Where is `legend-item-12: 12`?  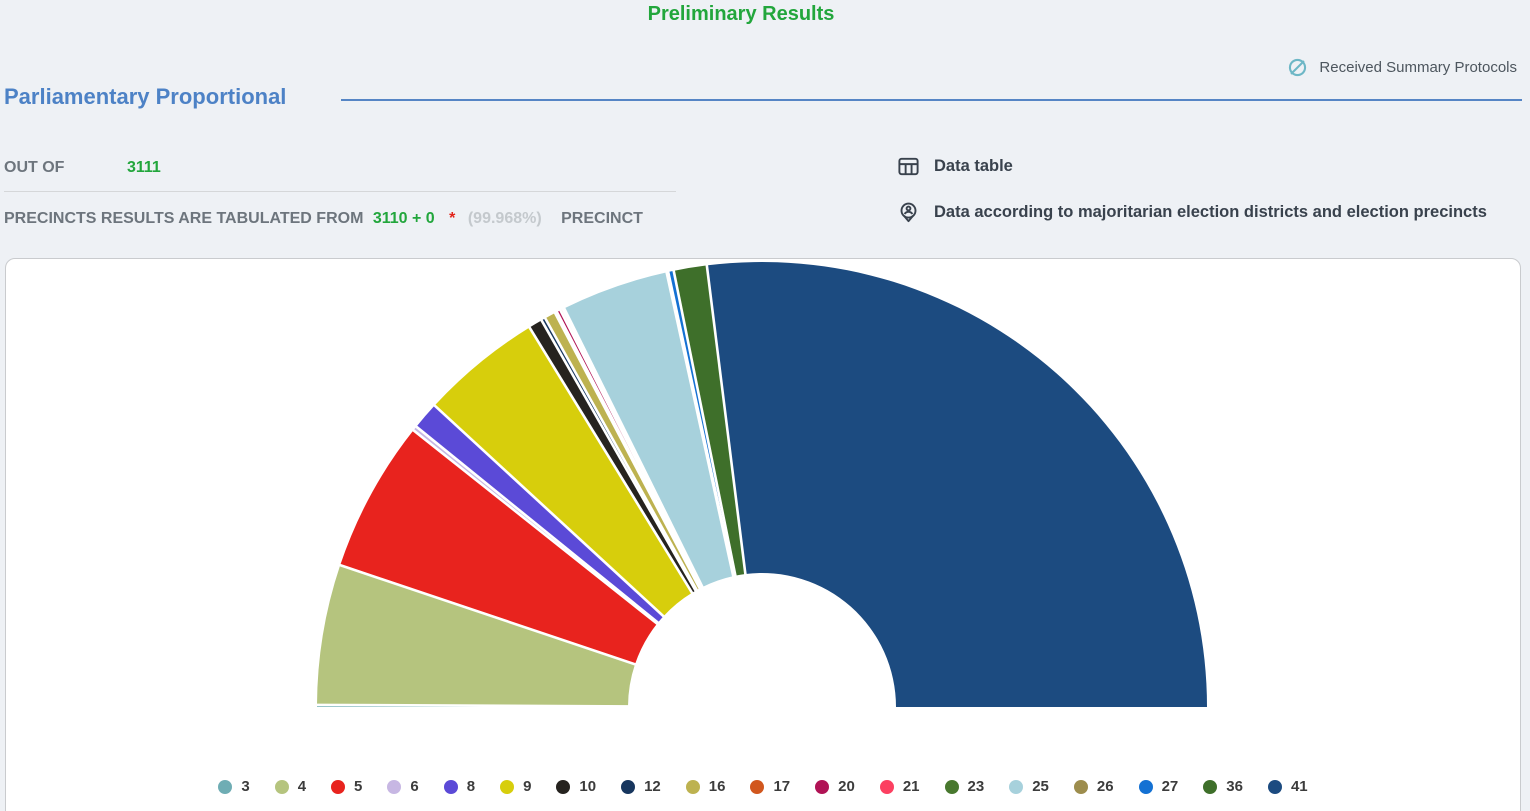
legend-item-12: 12 is located at coordinates (641, 786).